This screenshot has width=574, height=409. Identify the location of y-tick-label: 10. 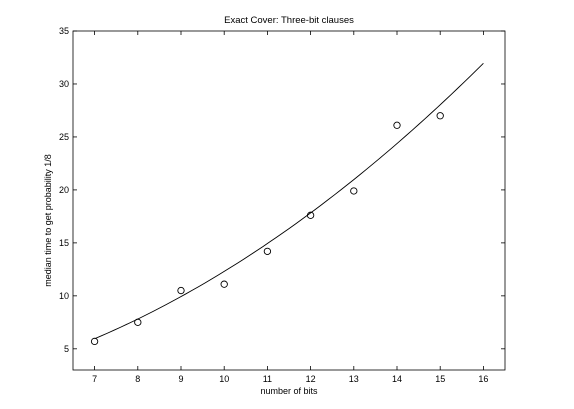
(64, 296).